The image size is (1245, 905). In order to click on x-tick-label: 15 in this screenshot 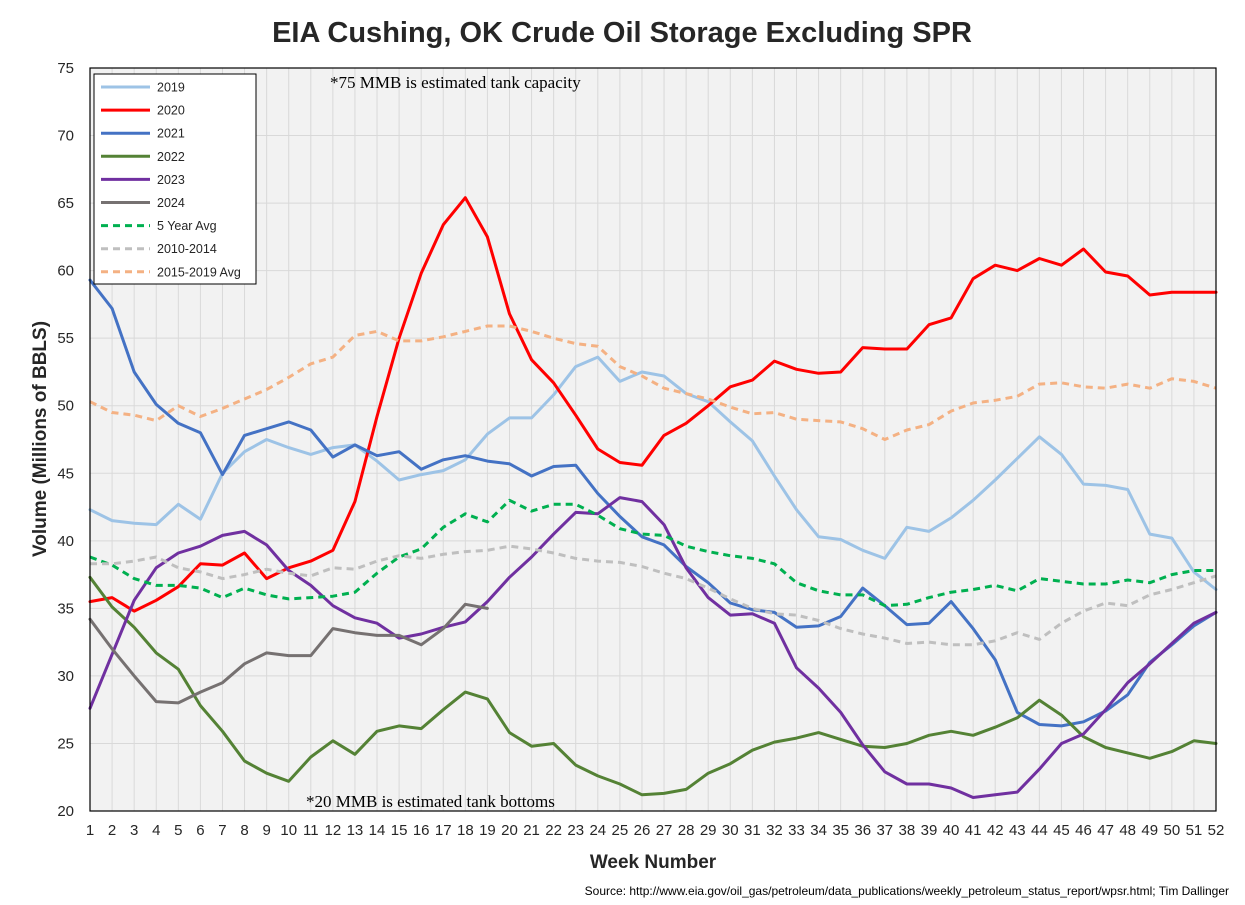, I will do `click(399, 830)`.